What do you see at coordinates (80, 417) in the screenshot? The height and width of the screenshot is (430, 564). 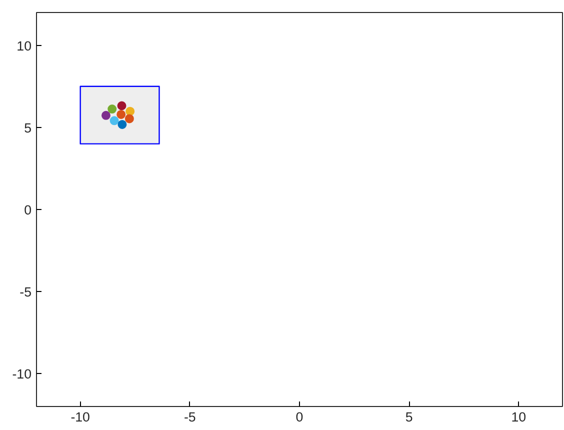 I see `x-tick-label: -10` at bounding box center [80, 417].